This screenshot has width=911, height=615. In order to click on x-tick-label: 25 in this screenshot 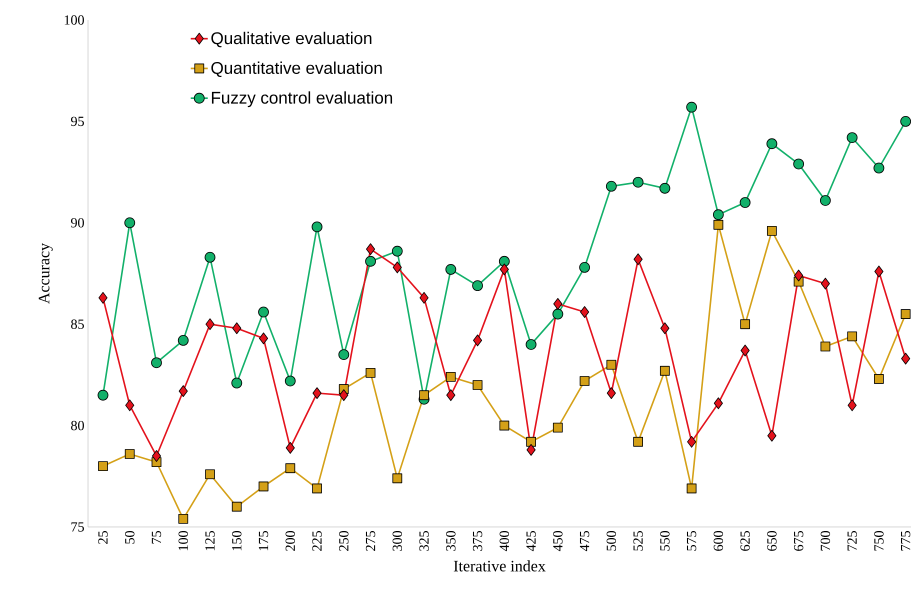, I will do `click(103, 537)`.